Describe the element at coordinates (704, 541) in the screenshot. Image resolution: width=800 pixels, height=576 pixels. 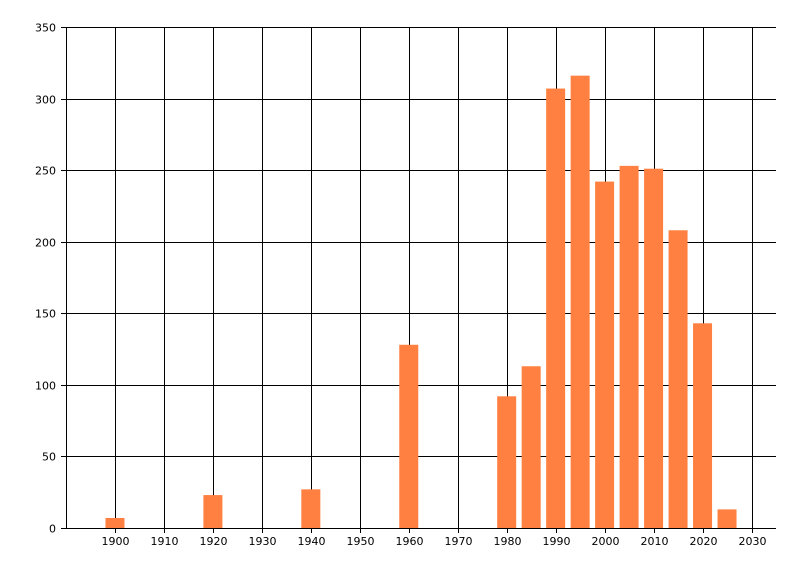
I see `x-tick-label: 2020` at that location.